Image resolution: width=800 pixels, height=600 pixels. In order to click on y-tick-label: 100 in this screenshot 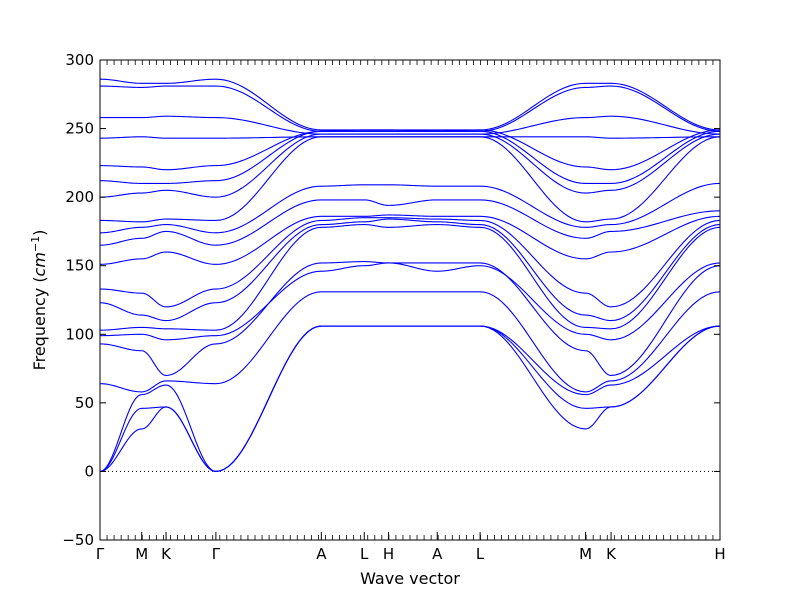, I will do `click(79, 334)`.